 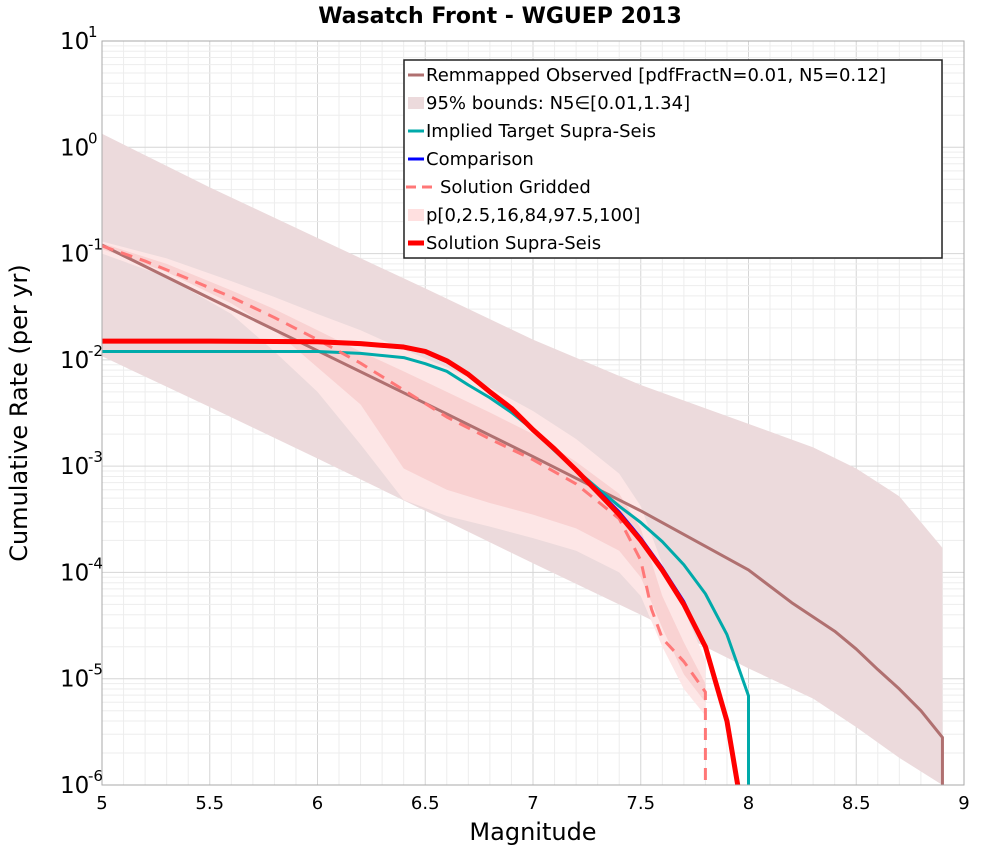 I want to click on x-tick-label: 7, so click(x=532, y=803).